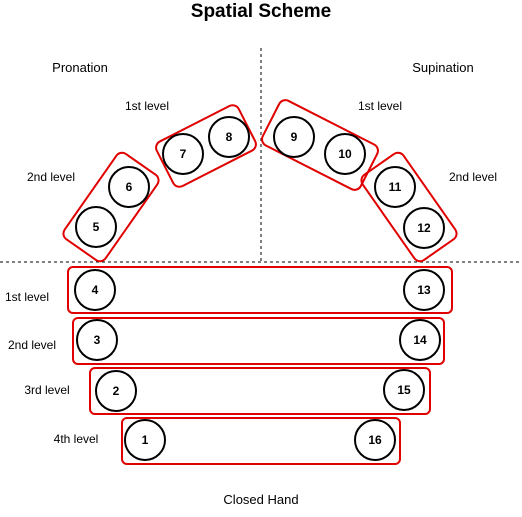  I want to click on node-15-label: 15, so click(404, 390).